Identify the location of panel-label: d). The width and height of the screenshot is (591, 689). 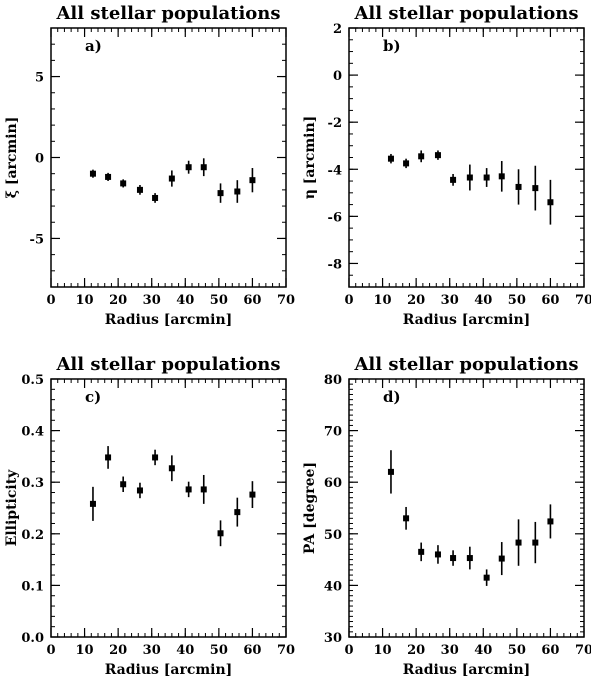
(392, 397).